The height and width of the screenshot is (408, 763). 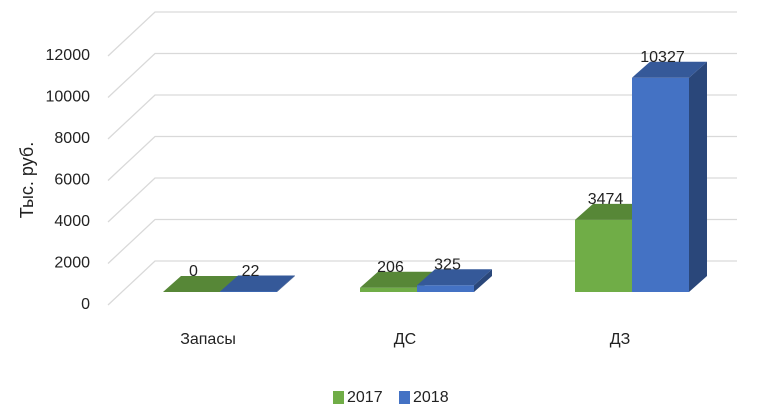 I want to click on data-label: 22, so click(x=251, y=271).